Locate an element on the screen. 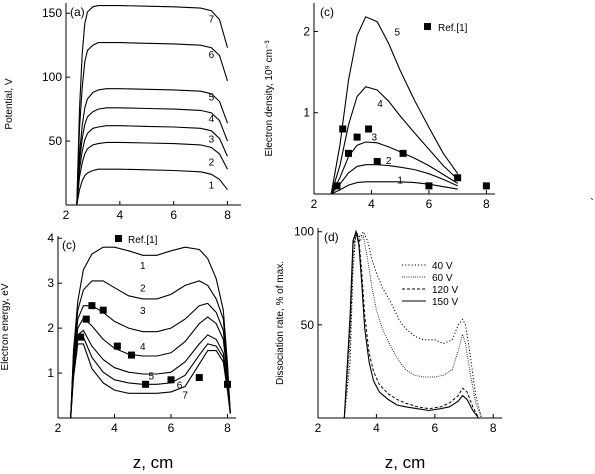 Image resolution: width=595 pixels, height=474 pixels. y-tick-label: 4 is located at coordinates (50, 238).